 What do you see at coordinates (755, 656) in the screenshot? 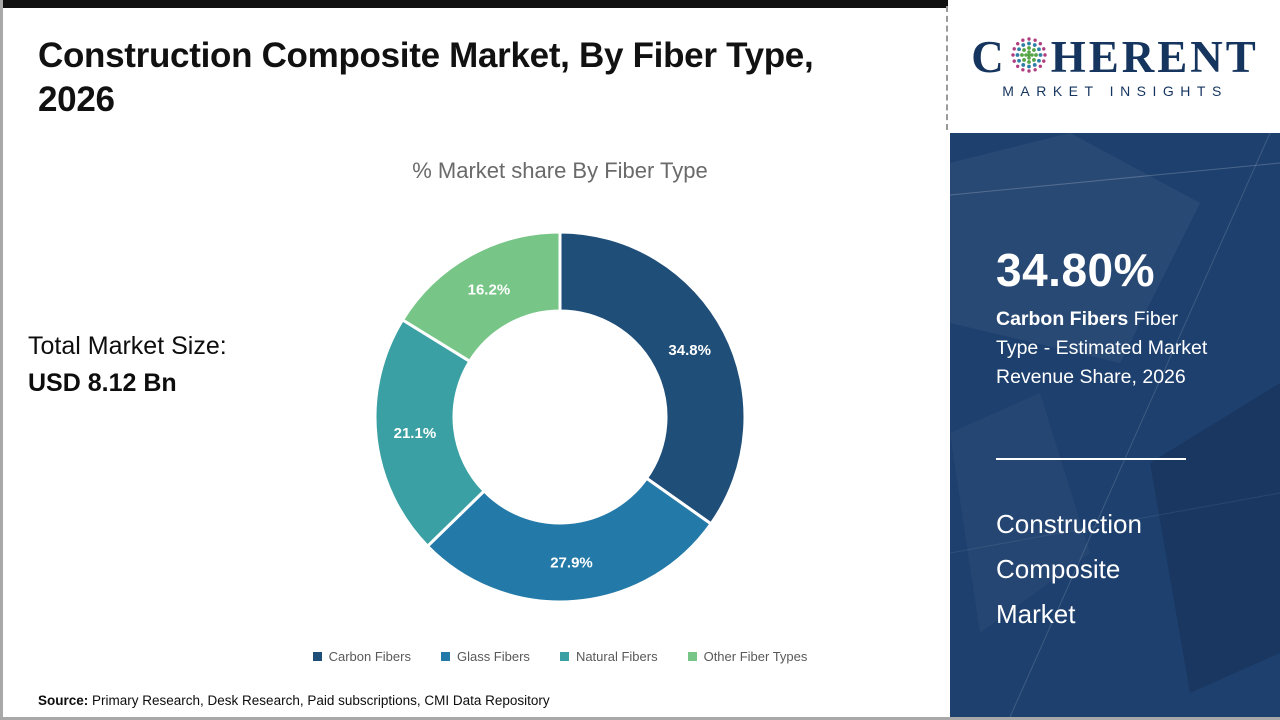
I see `legend-label: Other Fiber Types` at bounding box center [755, 656].